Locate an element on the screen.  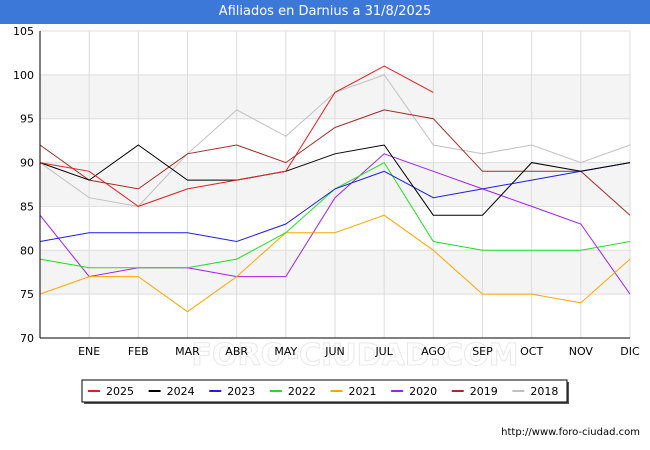
x-tick-label: ENE is located at coordinates (89, 351).